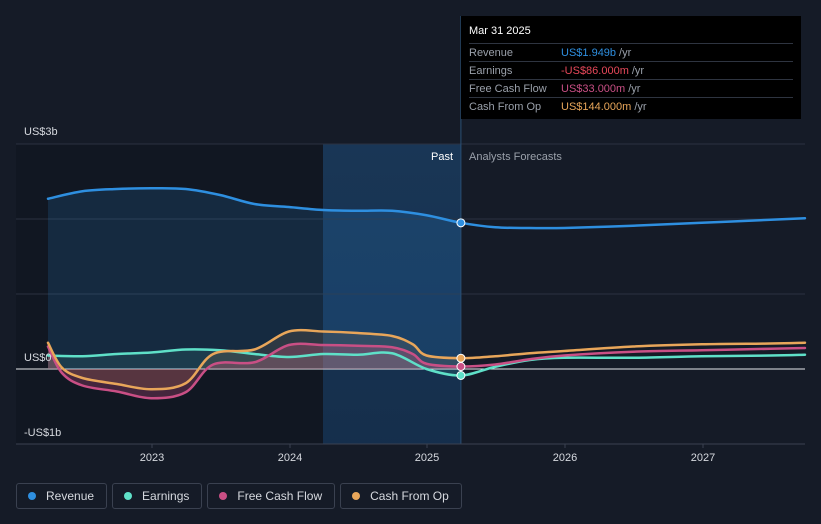 This screenshot has width=821, height=524. I want to click on tooltip-label: Cash From Op, so click(505, 106).